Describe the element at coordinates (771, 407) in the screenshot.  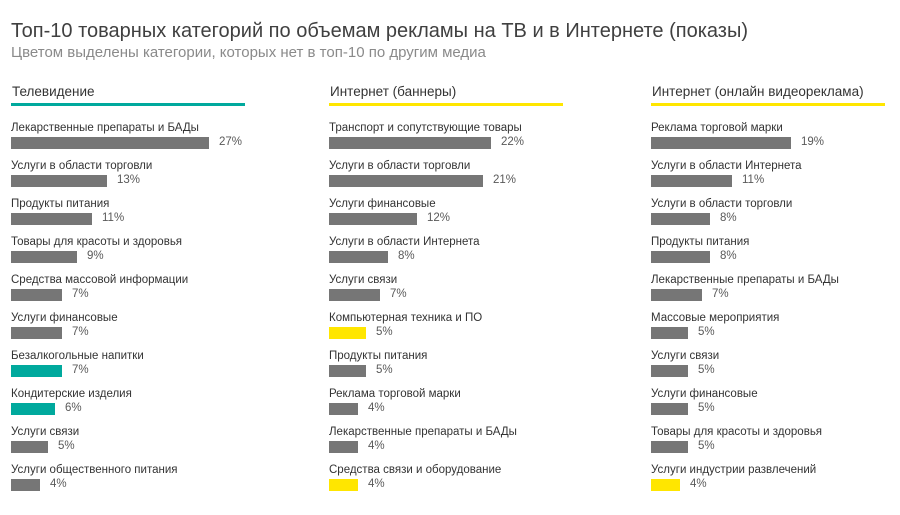
I see `bar-row: Услуги финансовые 5%` at that location.